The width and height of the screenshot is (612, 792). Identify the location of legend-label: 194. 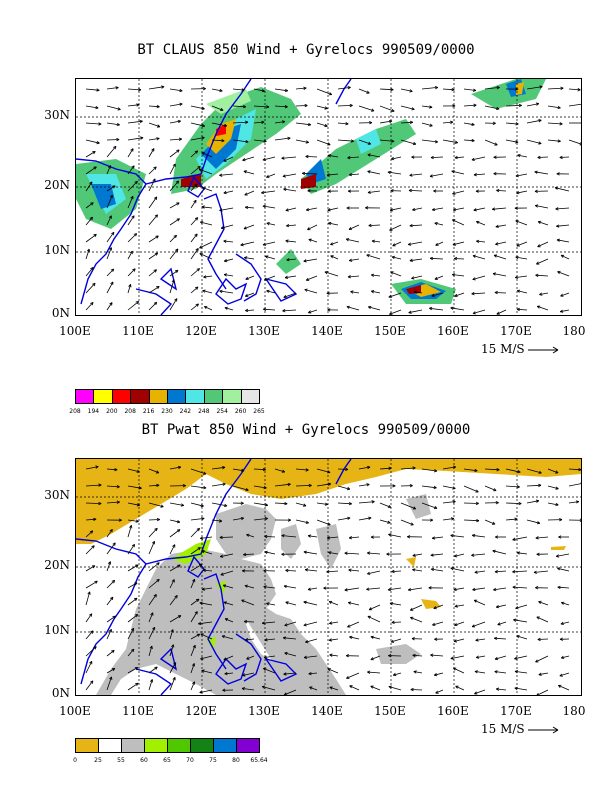
(93, 411).